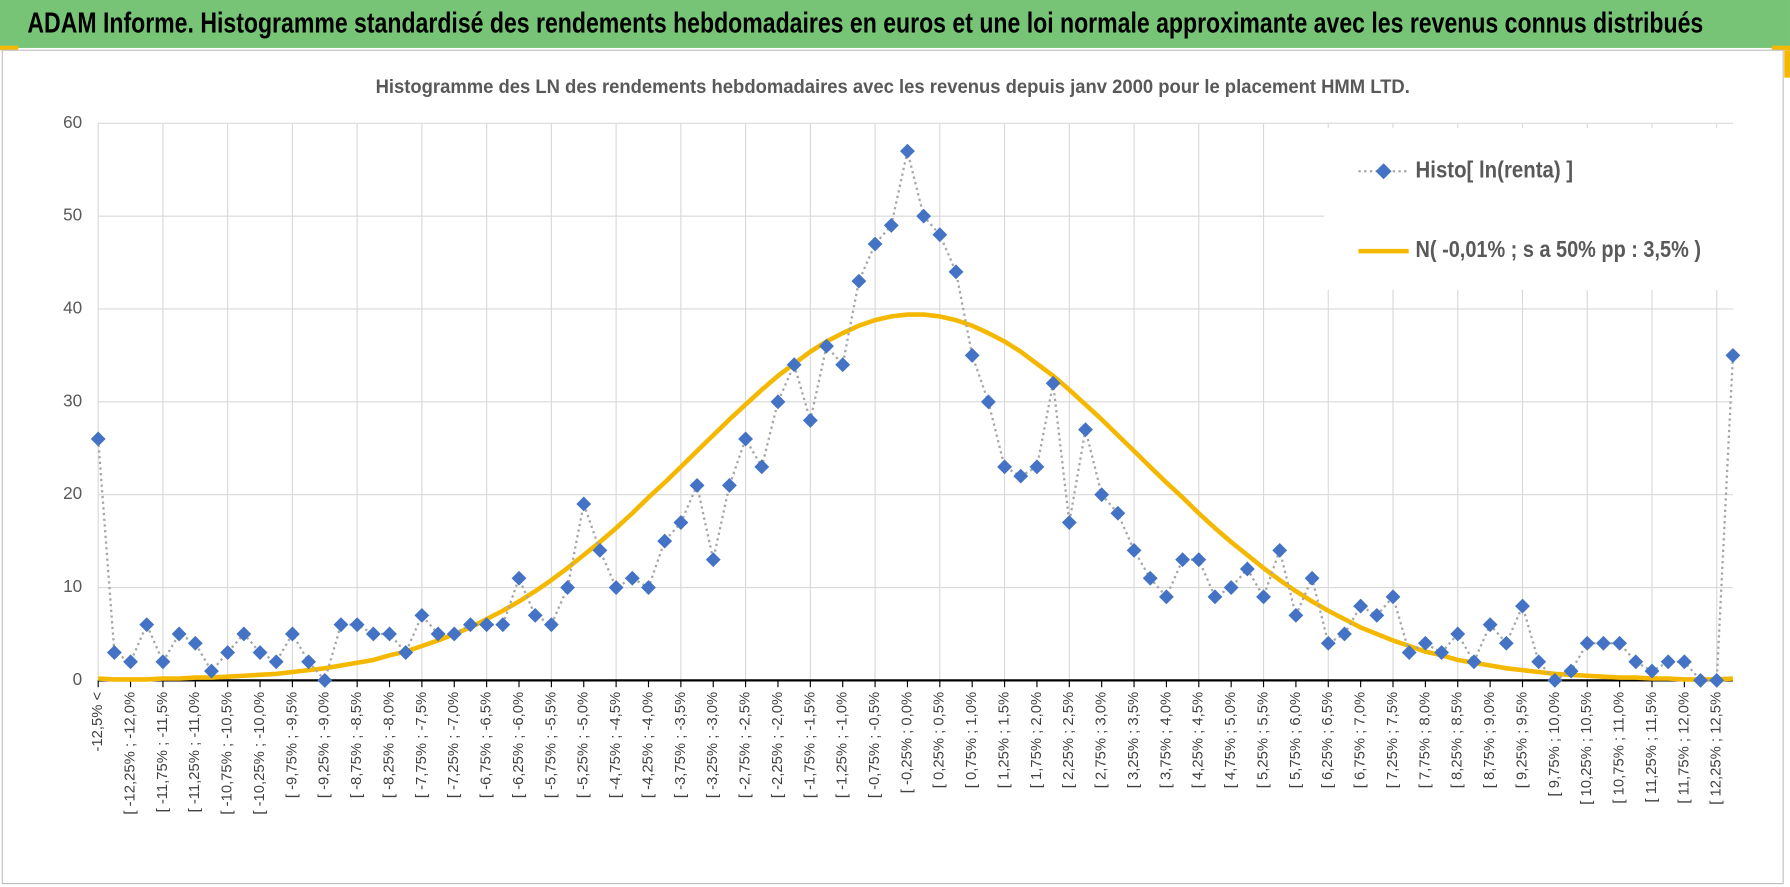 This screenshot has width=1790, height=887. Describe the element at coordinates (72, 215) in the screenshot. I see `y-tick-label: 50` at that location.